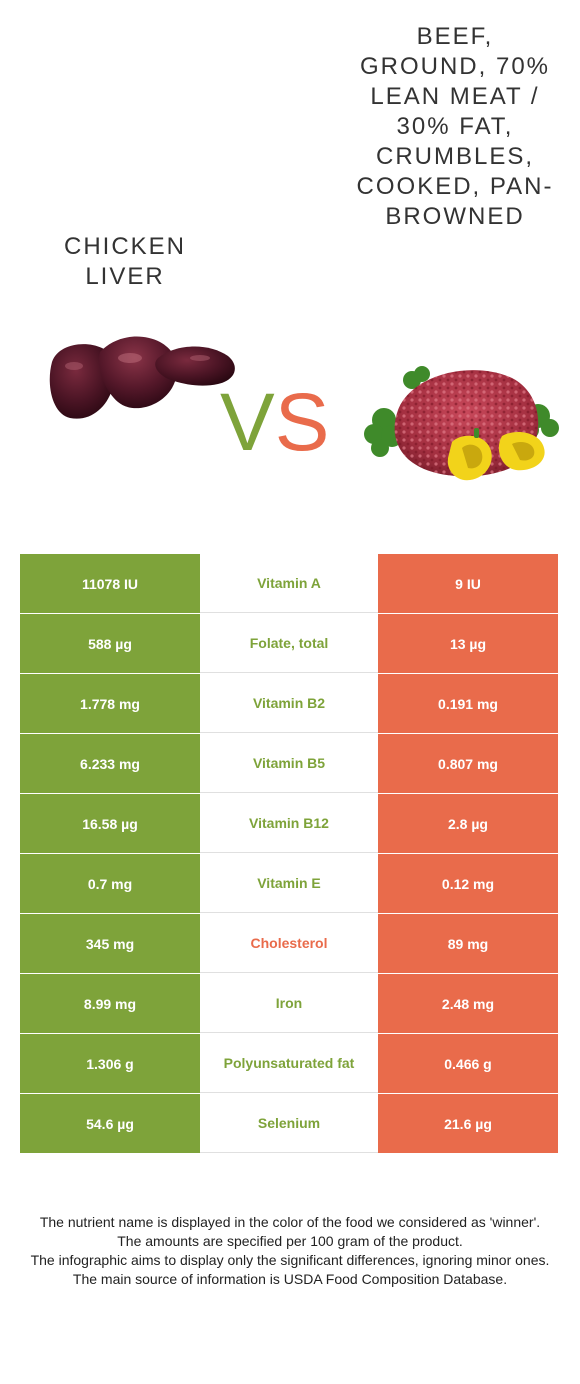 Image resolution: width=580 pixels, height=1384 pixels. I want to click on left-value: 588 µg, so click(110, 643).